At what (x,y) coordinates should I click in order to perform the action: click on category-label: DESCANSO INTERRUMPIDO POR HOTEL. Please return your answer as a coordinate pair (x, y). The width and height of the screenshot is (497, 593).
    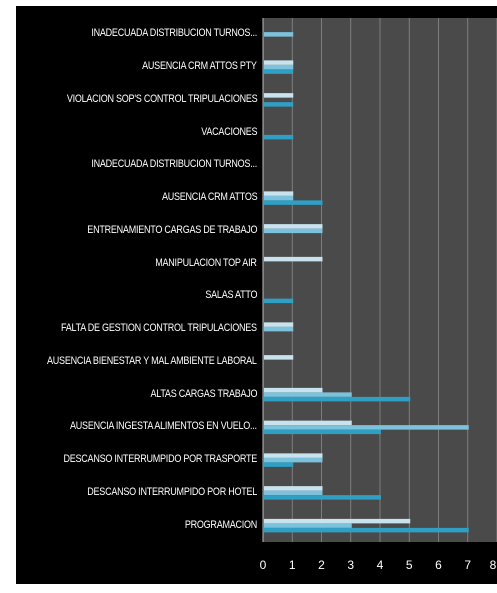
    Looking at the image, I should click on (172, 491).